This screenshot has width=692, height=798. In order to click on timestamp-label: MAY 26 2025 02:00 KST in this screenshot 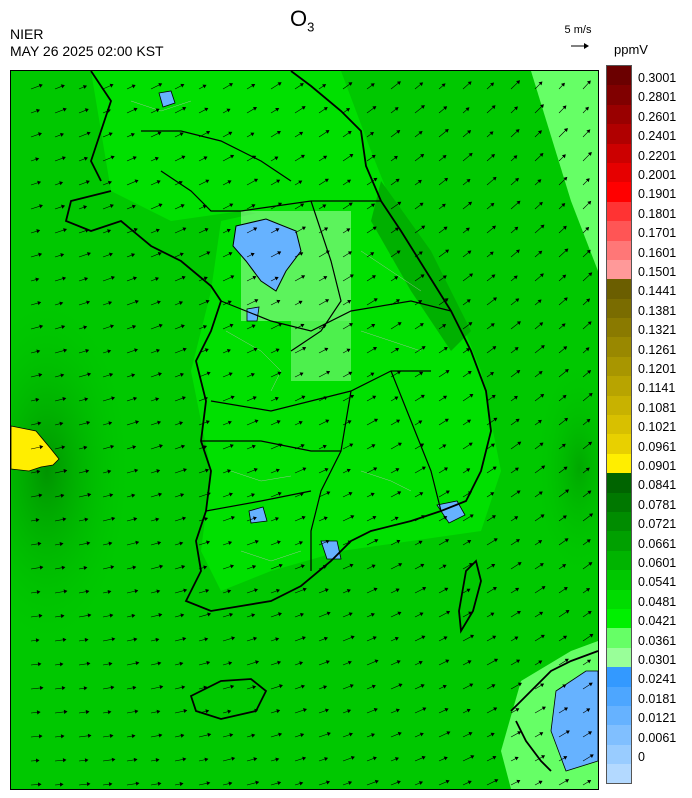, I will do `click(87, 51)`.